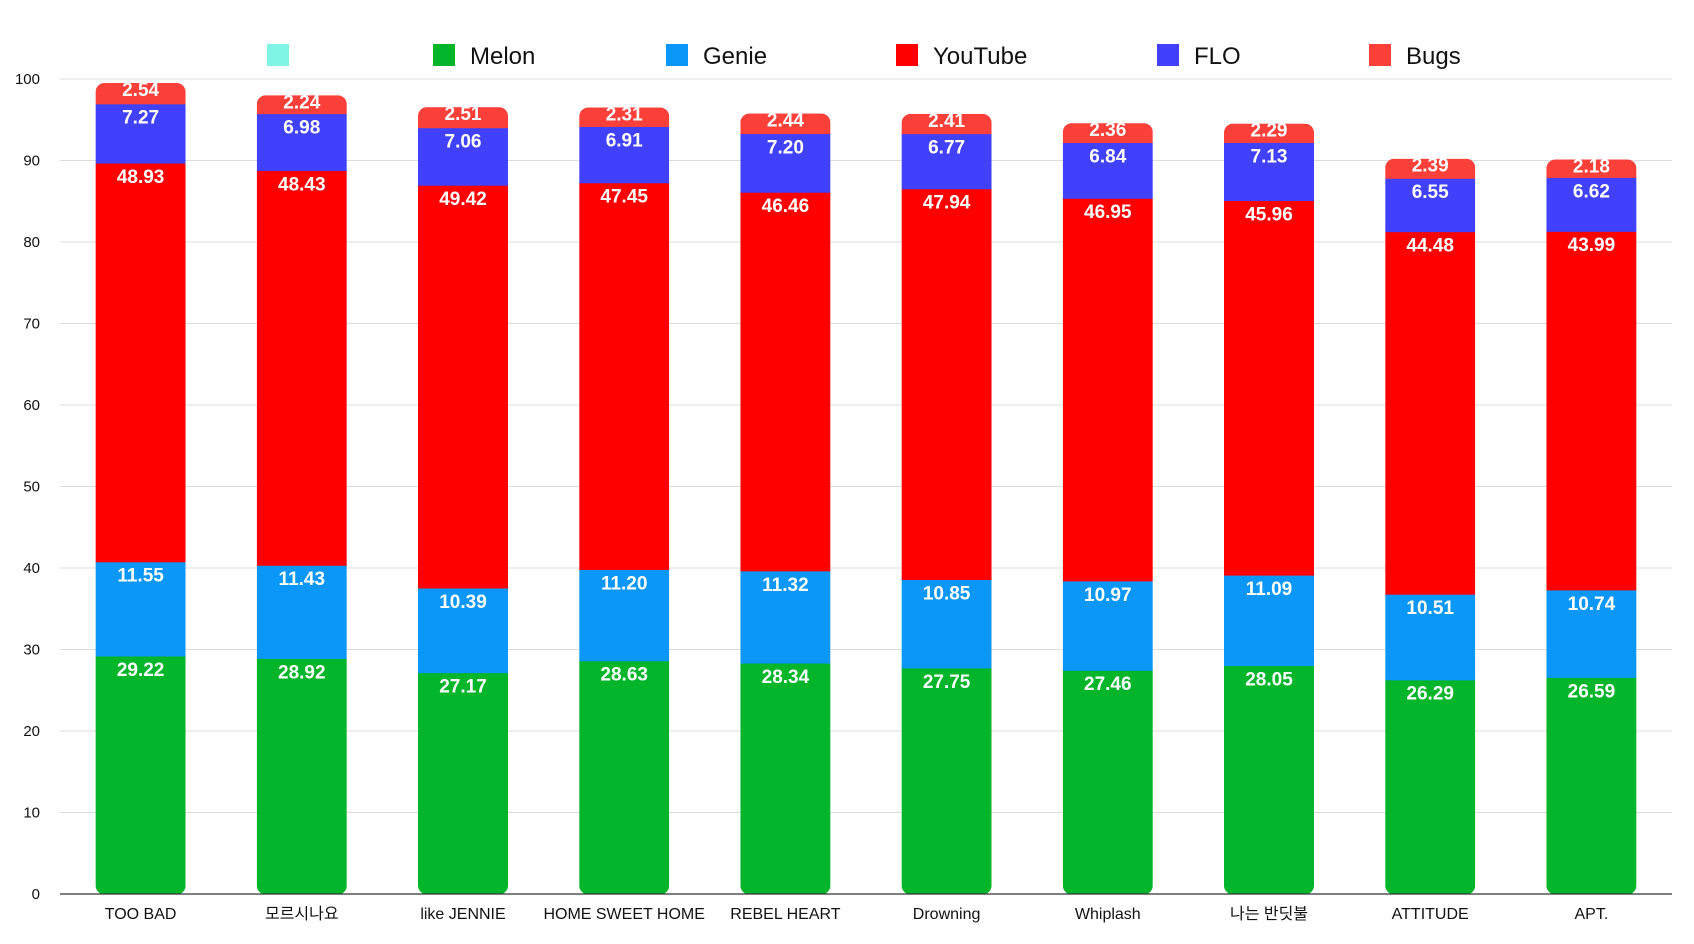 This screenshot has width=1694, height=944. Describe the element at coordinates (907, 55) in the screenshot. I see `legend-swatch-youtube` at that location.